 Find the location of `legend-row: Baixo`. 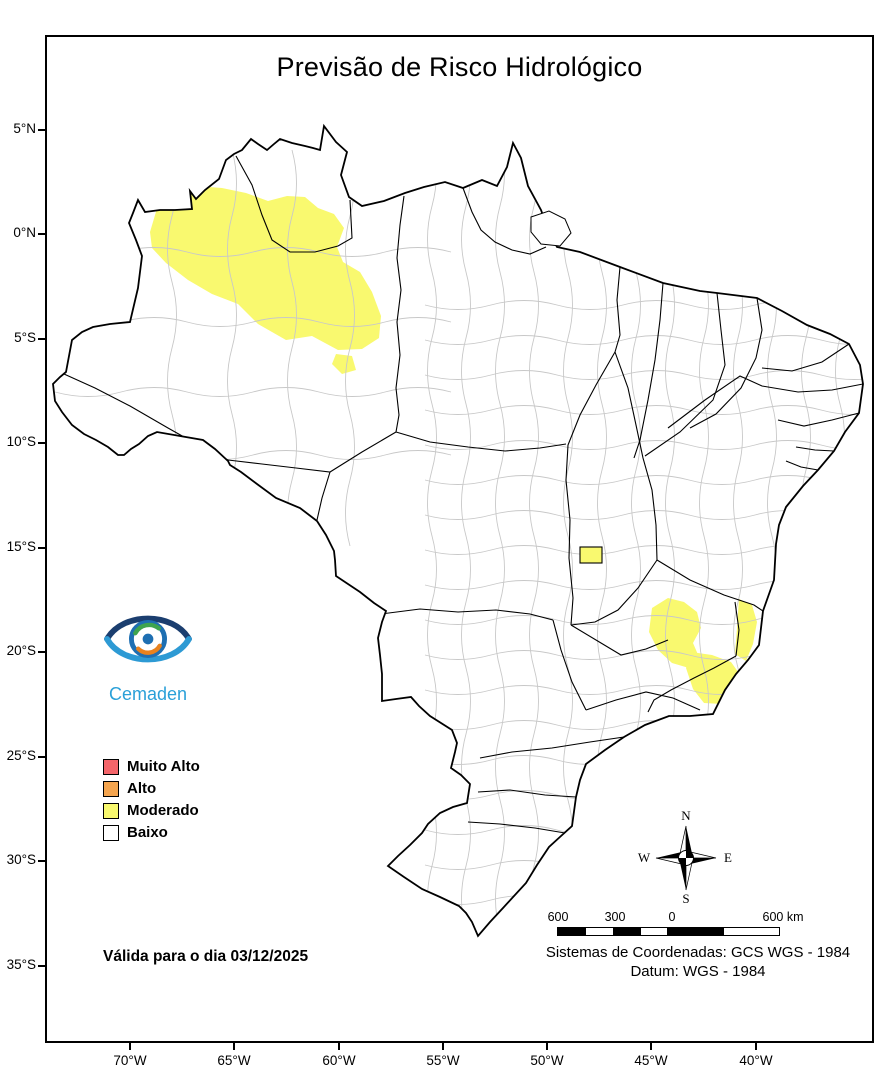

legend-row: Baixo is located at coordinates (151, 832).